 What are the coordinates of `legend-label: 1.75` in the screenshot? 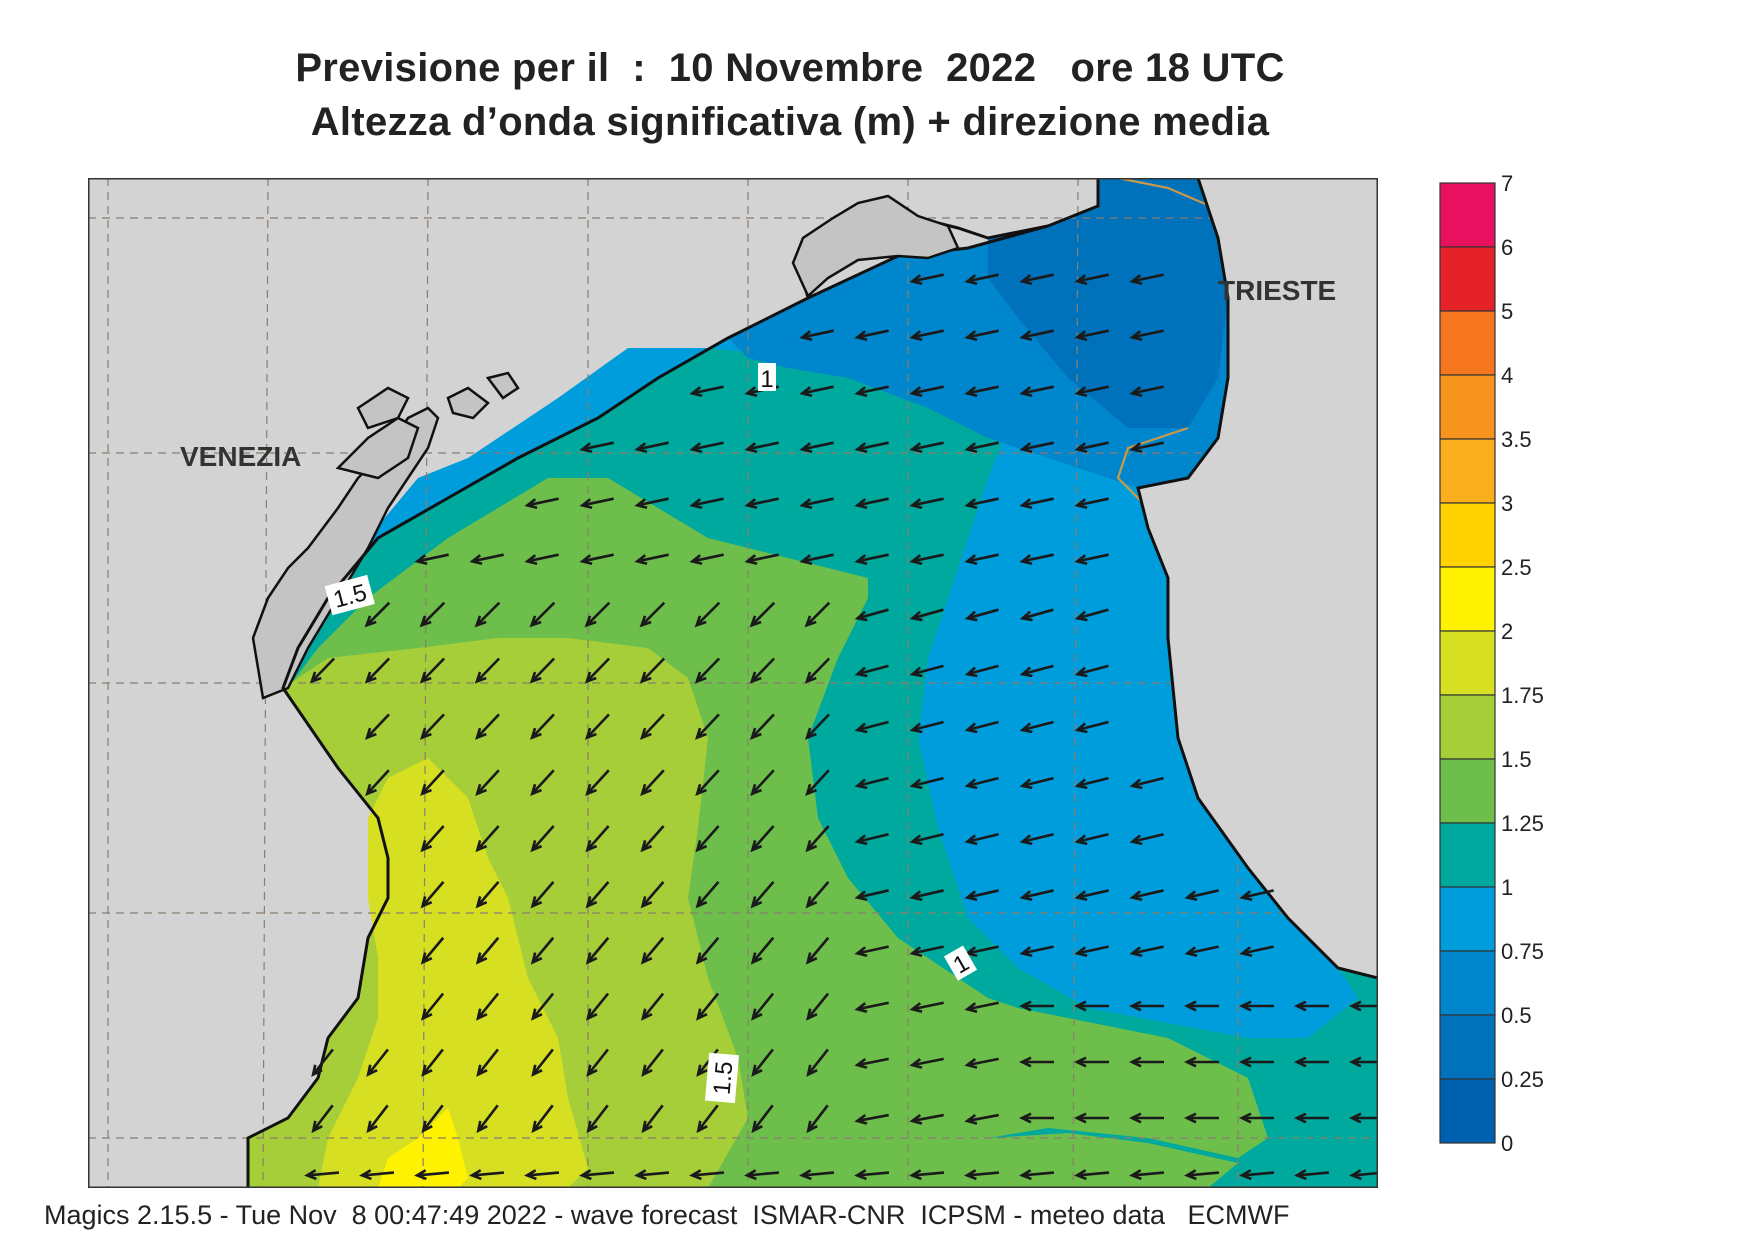 It's located at (1522, 695).